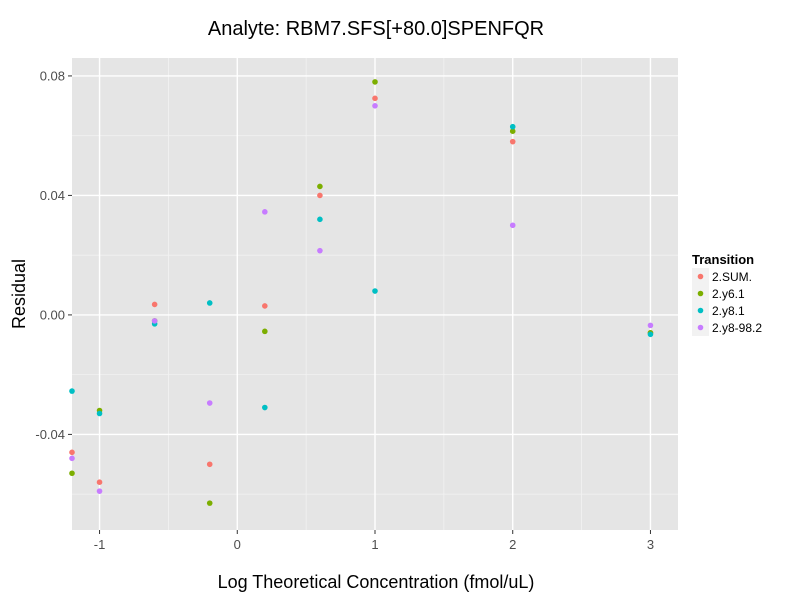 The image size is (800, 600). Describe the element at coordinates (376, 29) in the screenshot. I see `chart-title: Analyte: RBM7.SFS[+80.0]SPENFQR` at that location.